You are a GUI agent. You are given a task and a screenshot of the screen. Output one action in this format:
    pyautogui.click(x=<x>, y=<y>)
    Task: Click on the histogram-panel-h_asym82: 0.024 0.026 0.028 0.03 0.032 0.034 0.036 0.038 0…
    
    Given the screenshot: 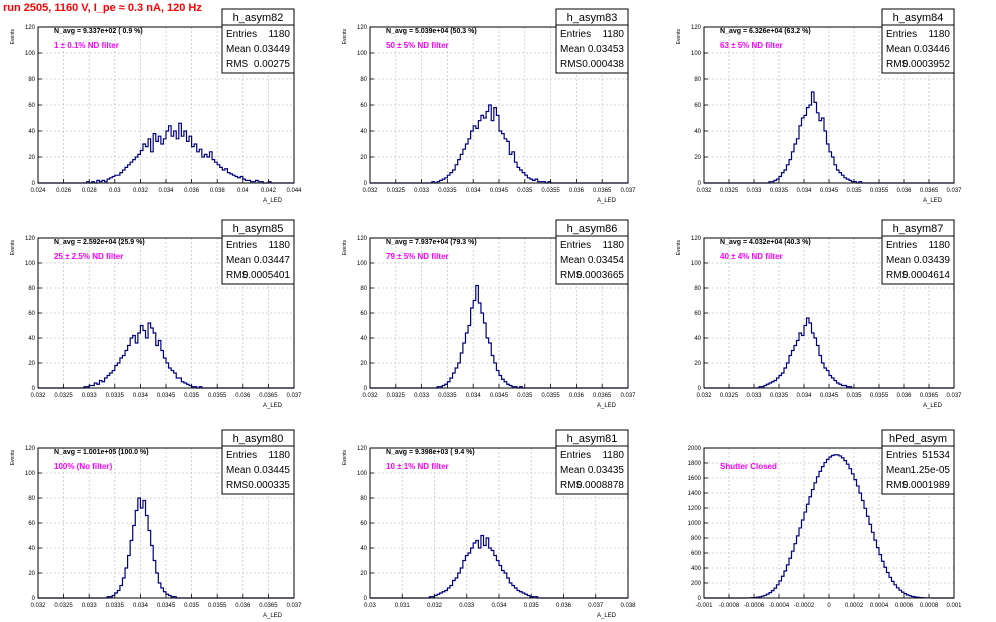 What is the action you would take?
    pyautogui.click(x=156, y=106)
    